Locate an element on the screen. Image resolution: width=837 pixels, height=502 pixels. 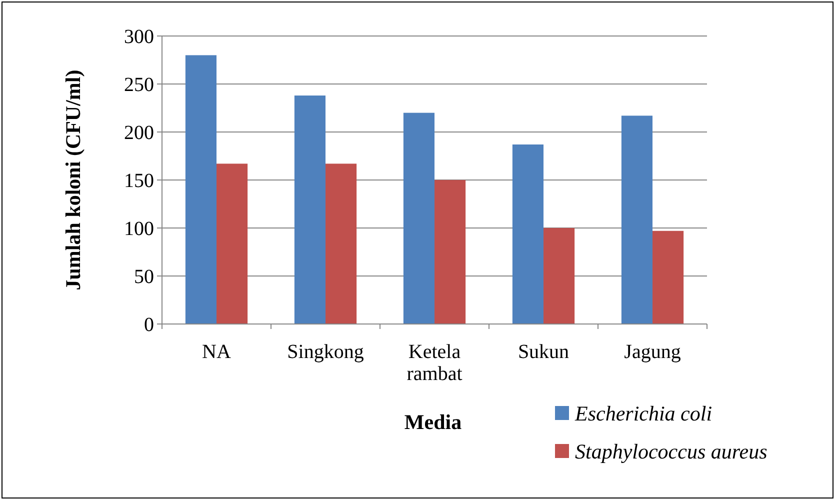
y-tick-label: 150 is located at coordinates (139, 181).